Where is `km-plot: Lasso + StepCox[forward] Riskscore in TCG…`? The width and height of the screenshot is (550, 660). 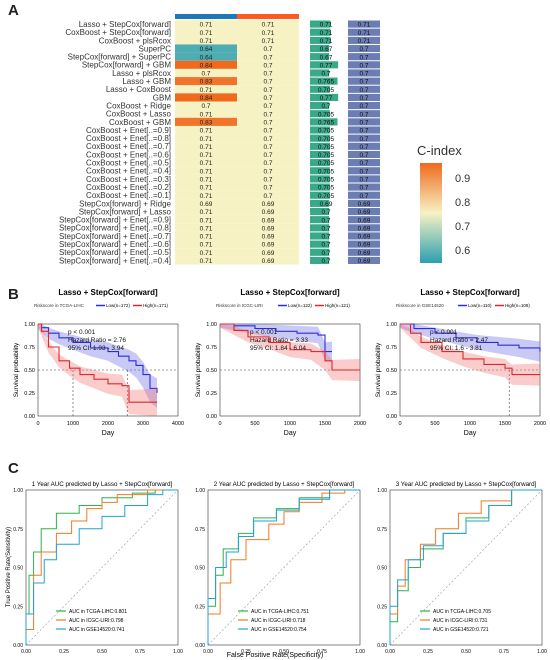 km-plot: Lasso + StepCox[forward] Riskscore in TCG… is located at coordinates (98, 362).